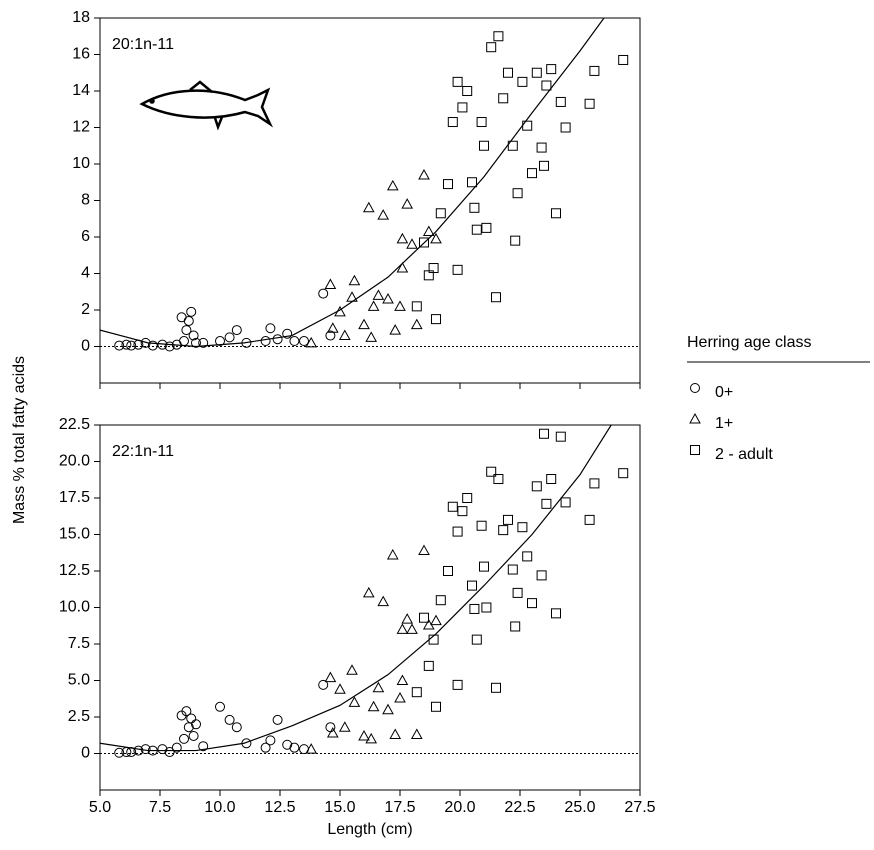 The image size is (874, 850). Describe the element at coordinates (74, 534) in the screenshot. I see `y-tick-label: 15.0` at that location.